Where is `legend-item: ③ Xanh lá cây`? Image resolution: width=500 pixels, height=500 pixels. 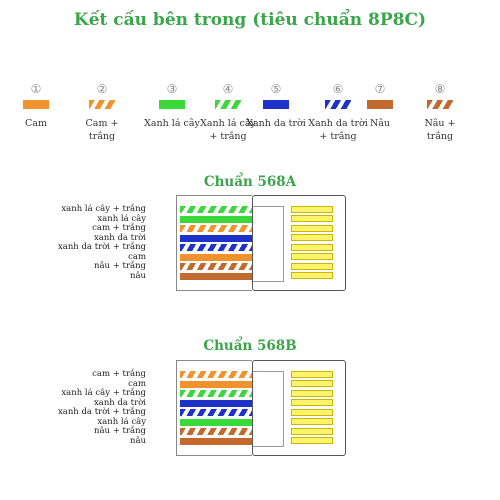 legend-item: ③ Xanh lá cây is located at coordinates (172, 106).